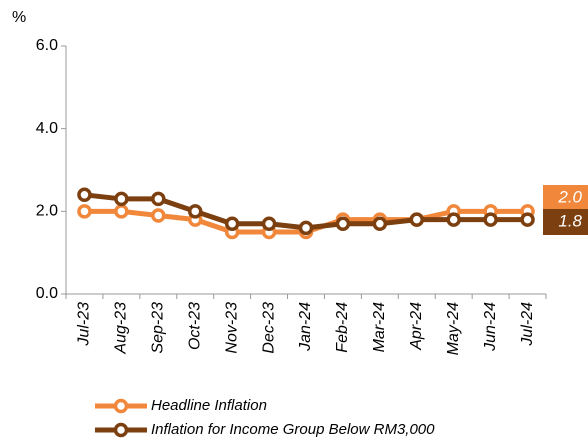 The image size is (588, 446). Describe the element at coordinates (453, 328) in the screenshot. I see `x-tick-label: May-24` at that location.